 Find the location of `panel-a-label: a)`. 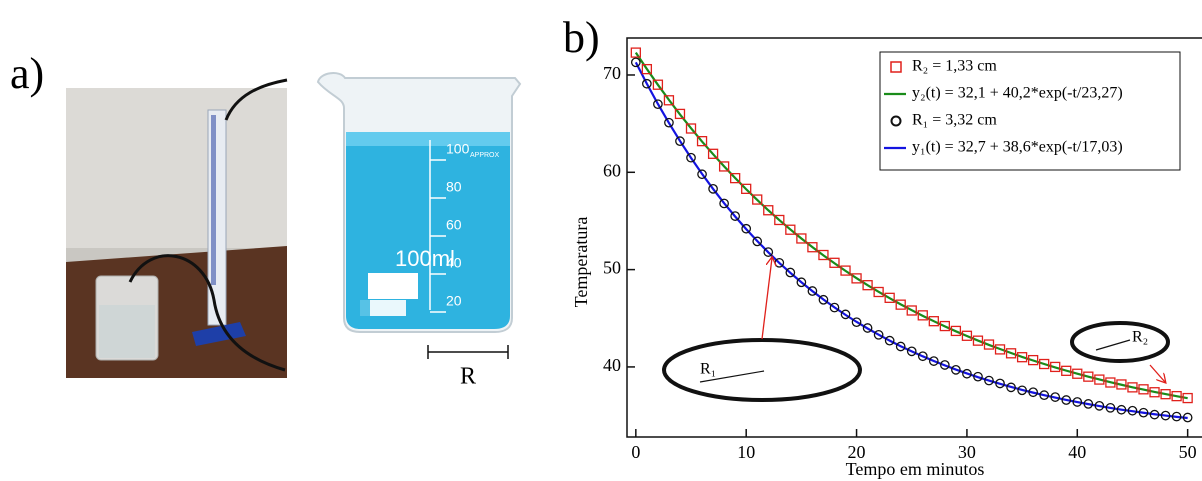

panel-a-label: a) is located at coordinates (27, 73).